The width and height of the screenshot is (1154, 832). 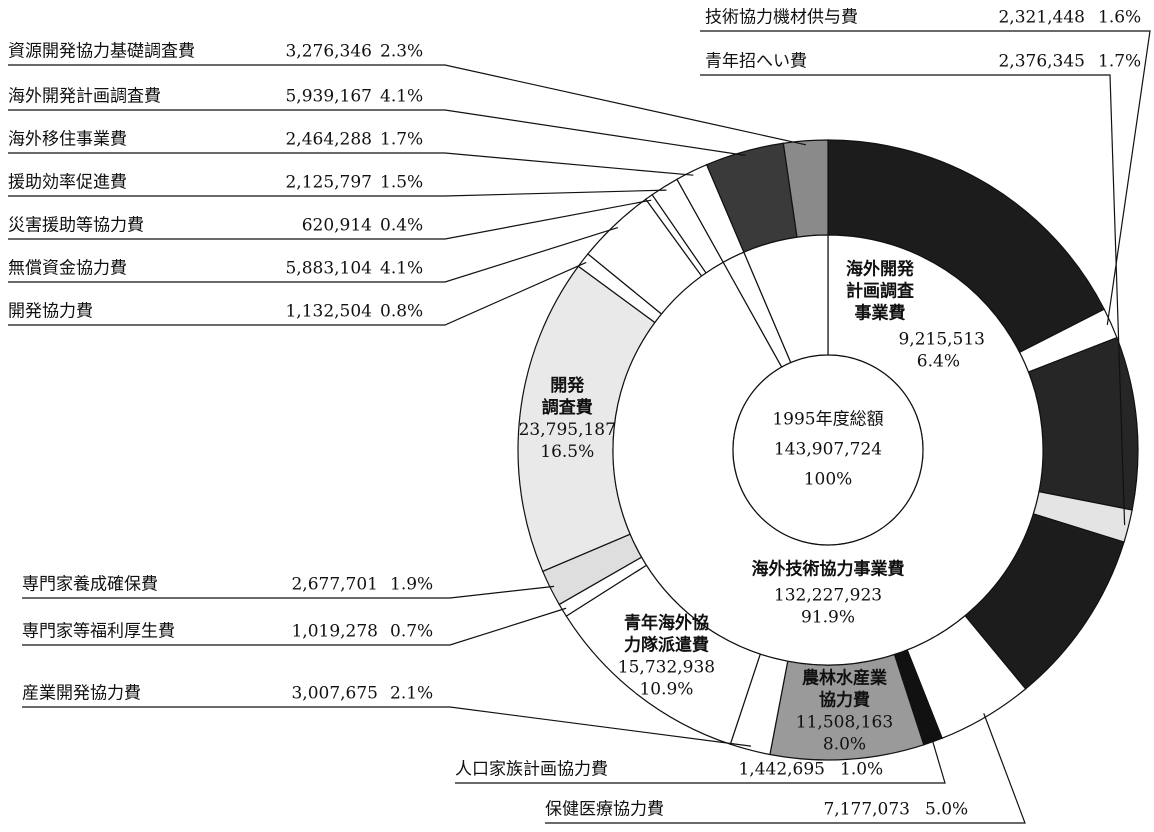 I want to click on segment-label: 開発, so click(x=567, y=385).